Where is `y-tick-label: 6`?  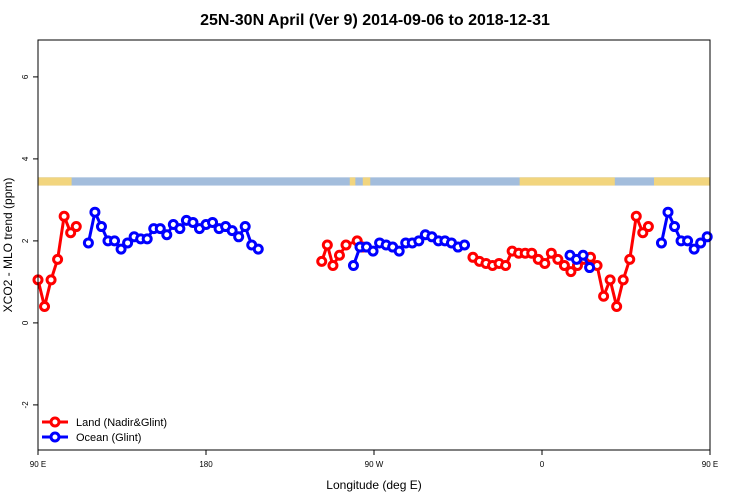
y-tick-label: 6 is located at coordinates (25, 76).